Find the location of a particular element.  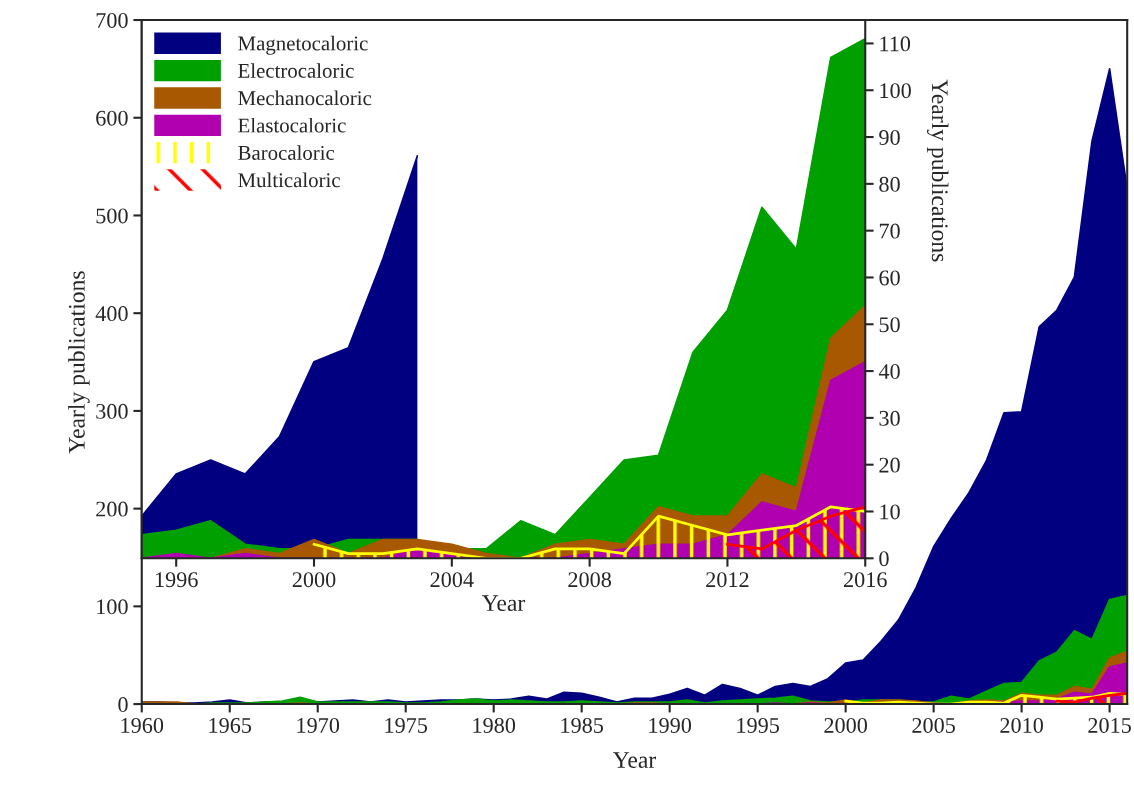

x-tick-label: 1960 is located at coordinates (142, 725).